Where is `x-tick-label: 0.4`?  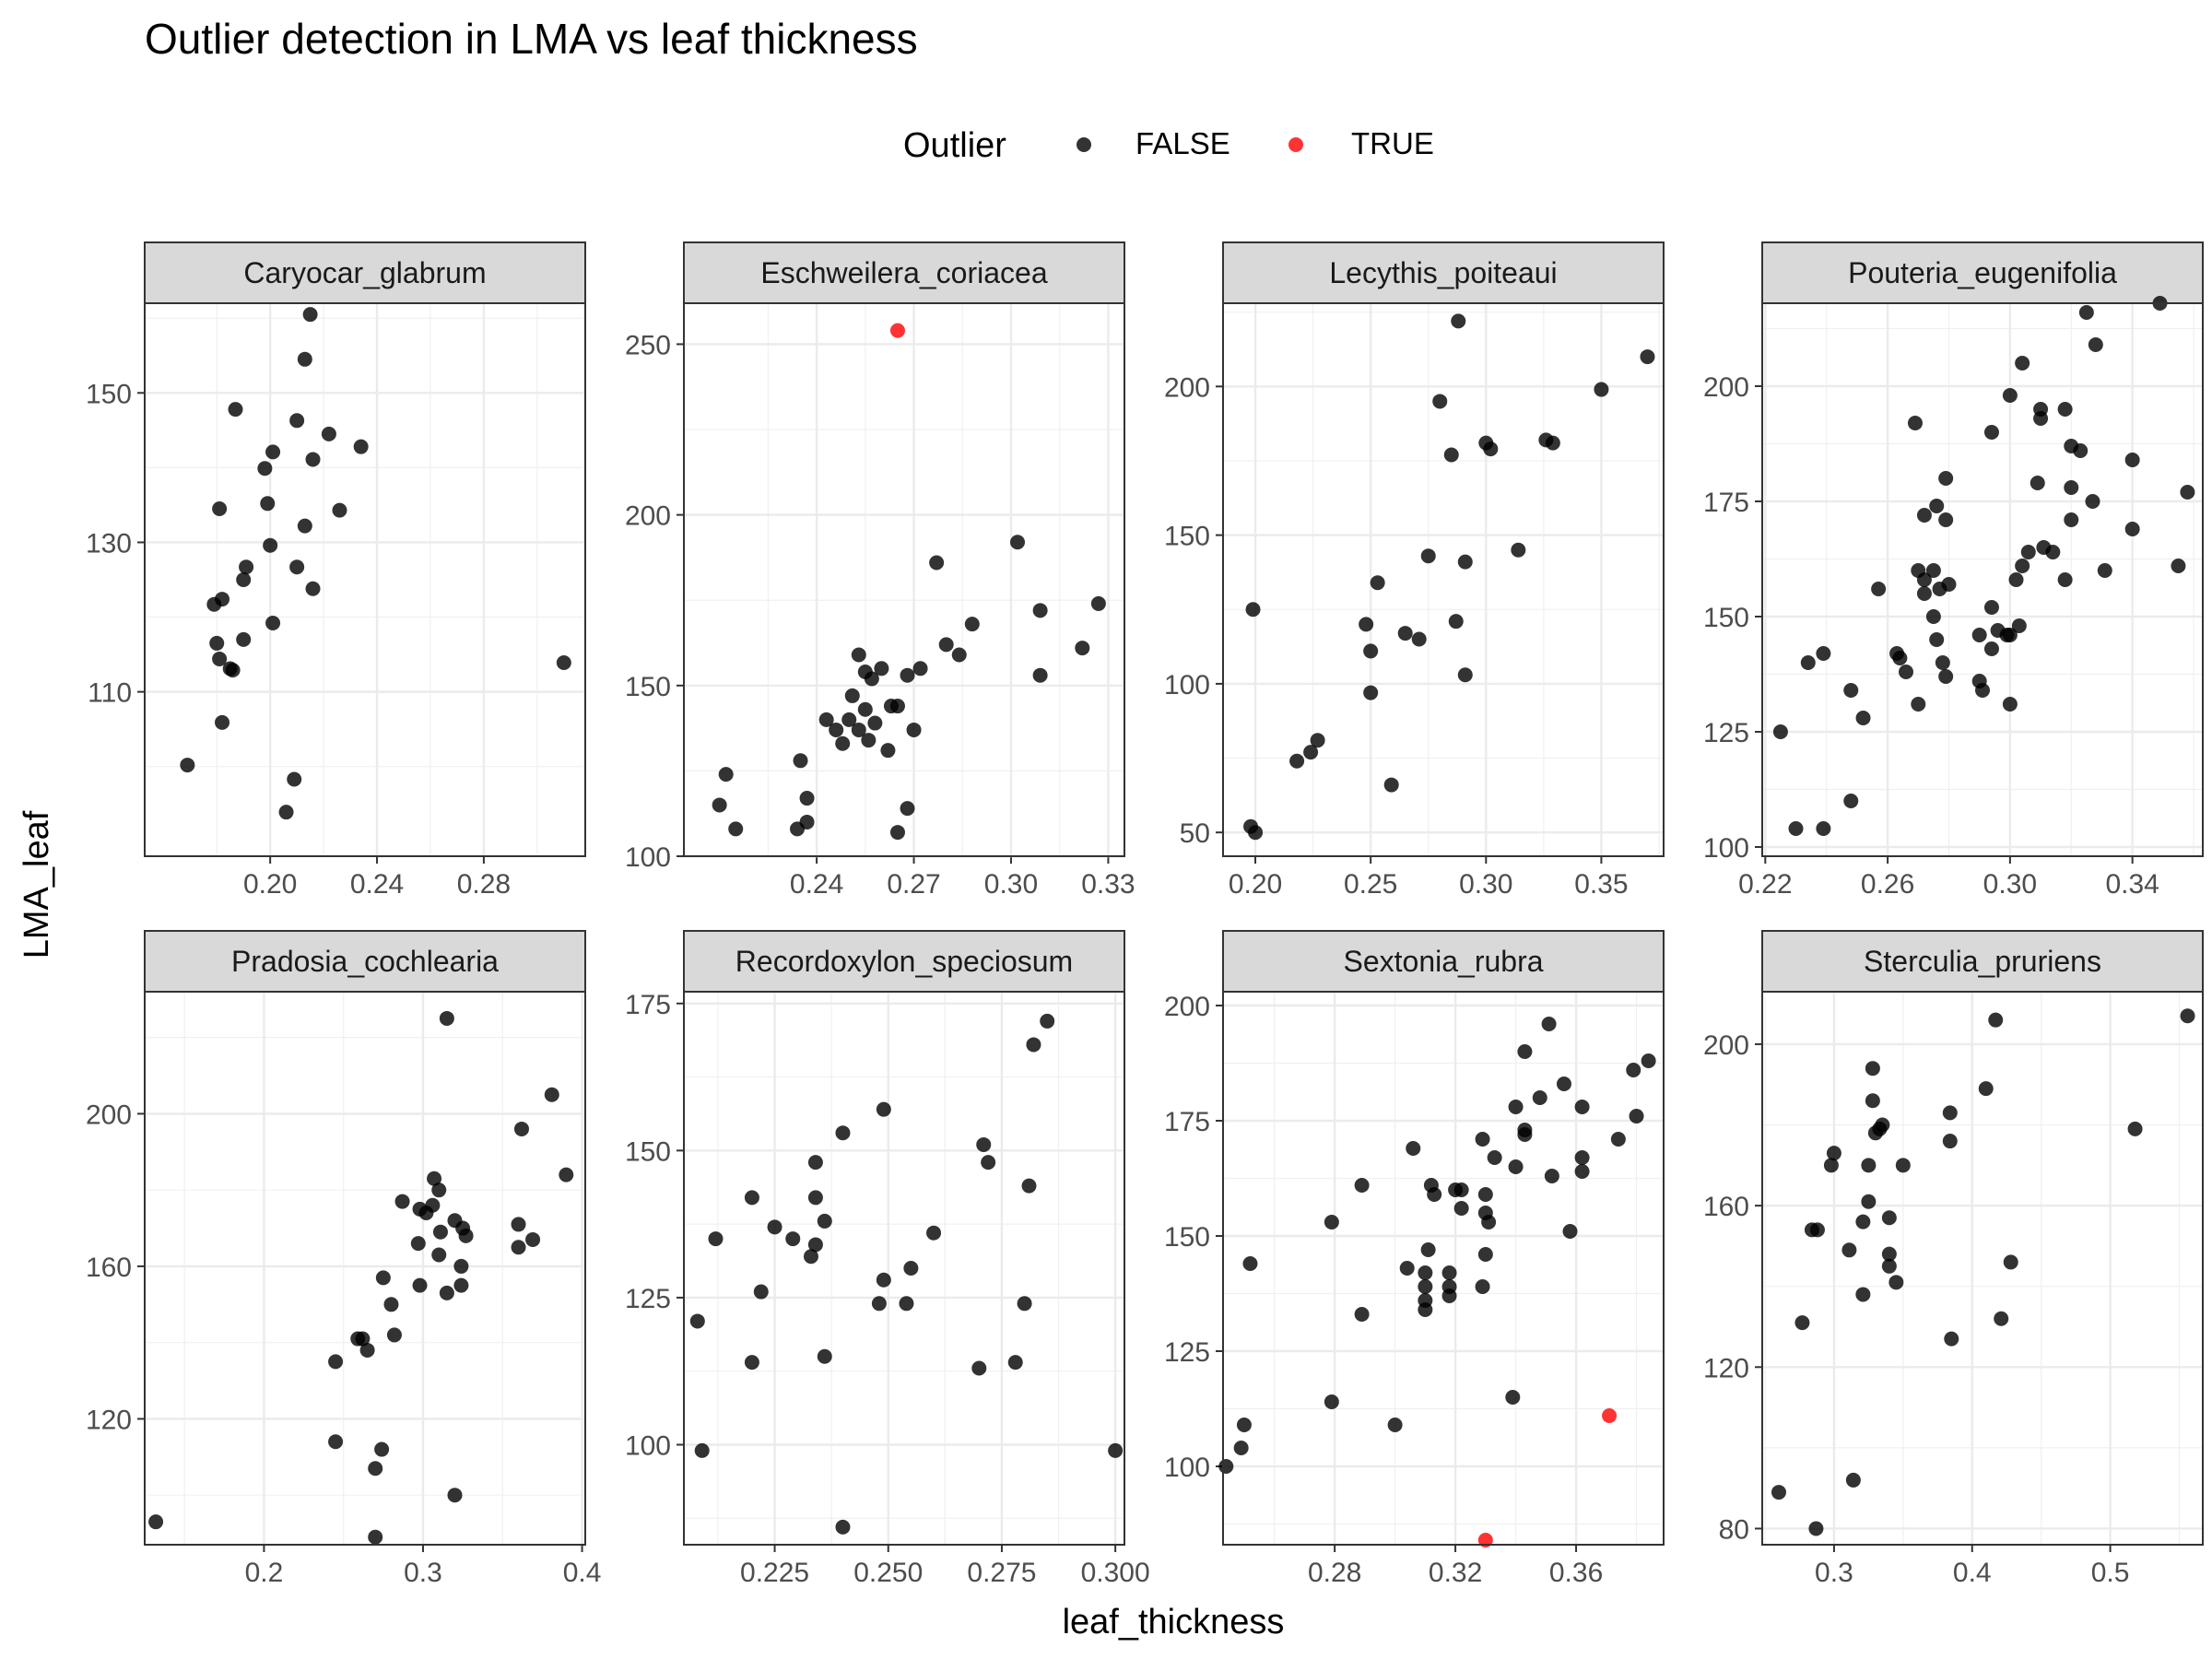
x-tick-label: 0.4 is located at coordinates (1972, 1573).